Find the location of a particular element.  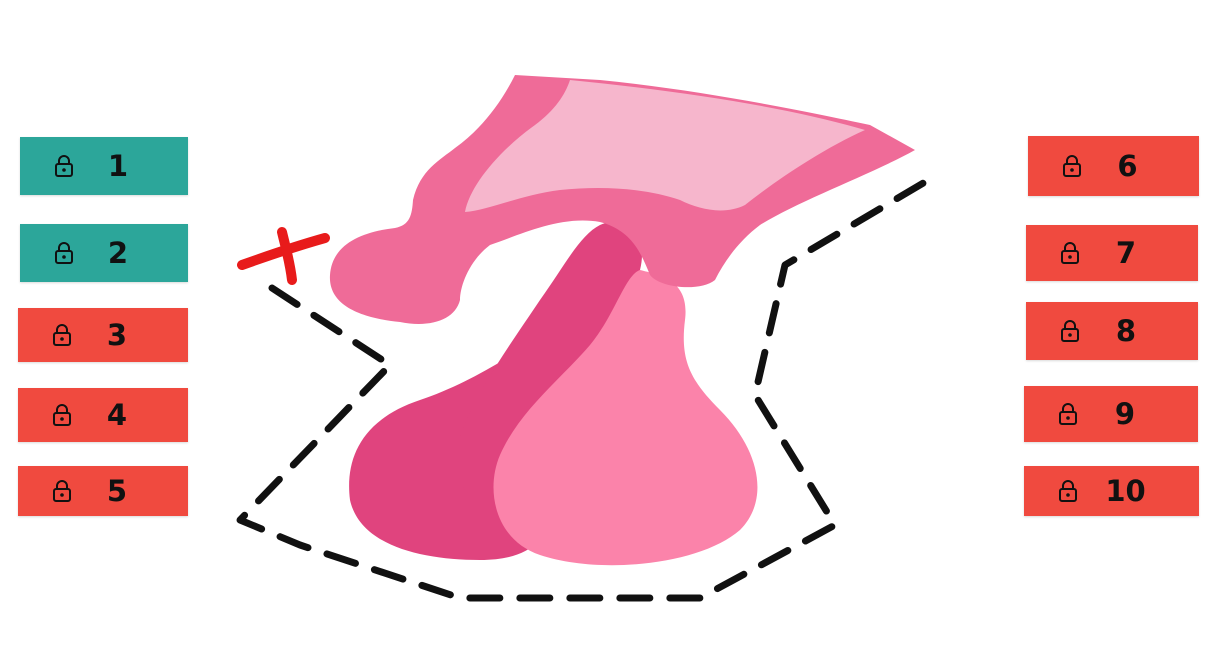

x-marker-icon is located at coordinates (283, 256).